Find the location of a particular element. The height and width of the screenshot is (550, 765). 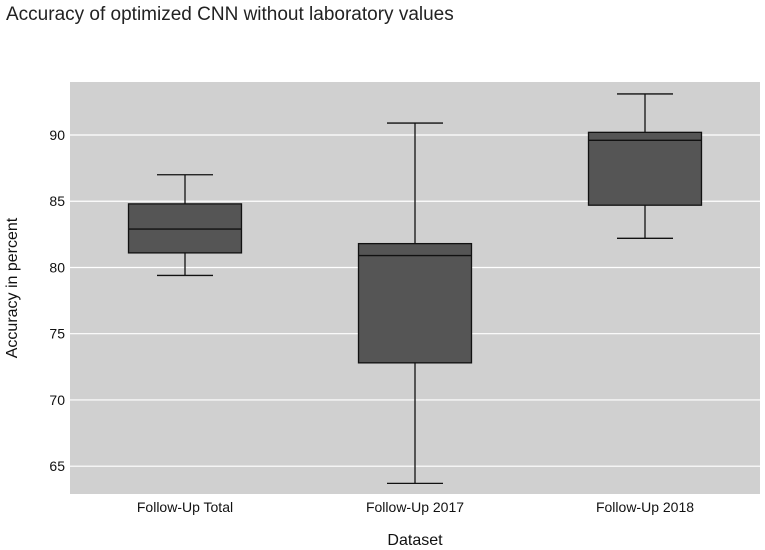

x-tick-label: Follow-Up 2017 is located at coordinates (415, 507).